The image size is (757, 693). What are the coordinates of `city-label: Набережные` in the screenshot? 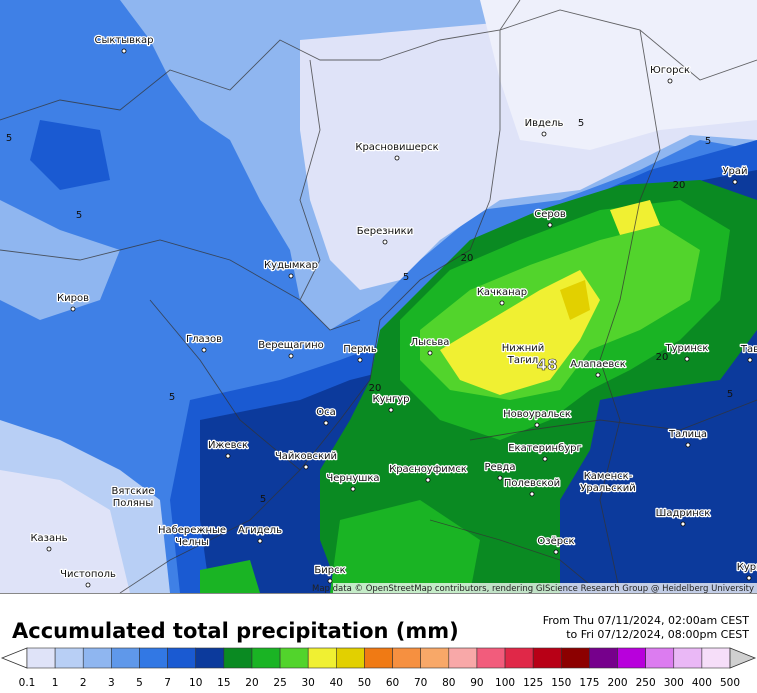 It's located at (192, 530).